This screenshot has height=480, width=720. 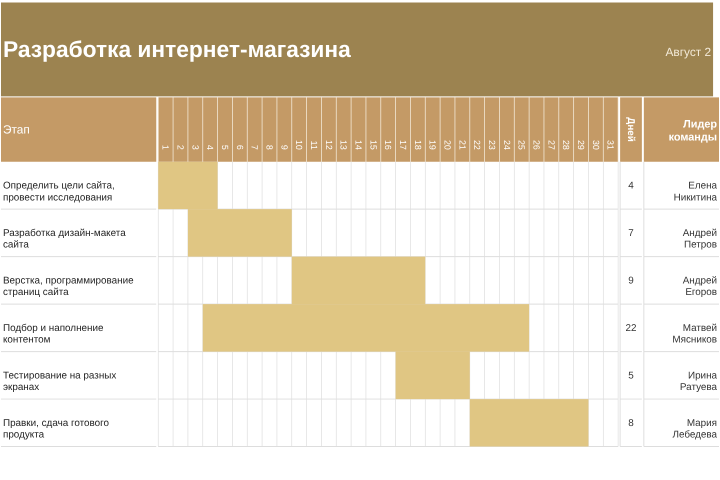 What do you see at coordinates (700, 239) in the screenshot?
I see `text: Андрей Петров` at bounding box center [700, 239].